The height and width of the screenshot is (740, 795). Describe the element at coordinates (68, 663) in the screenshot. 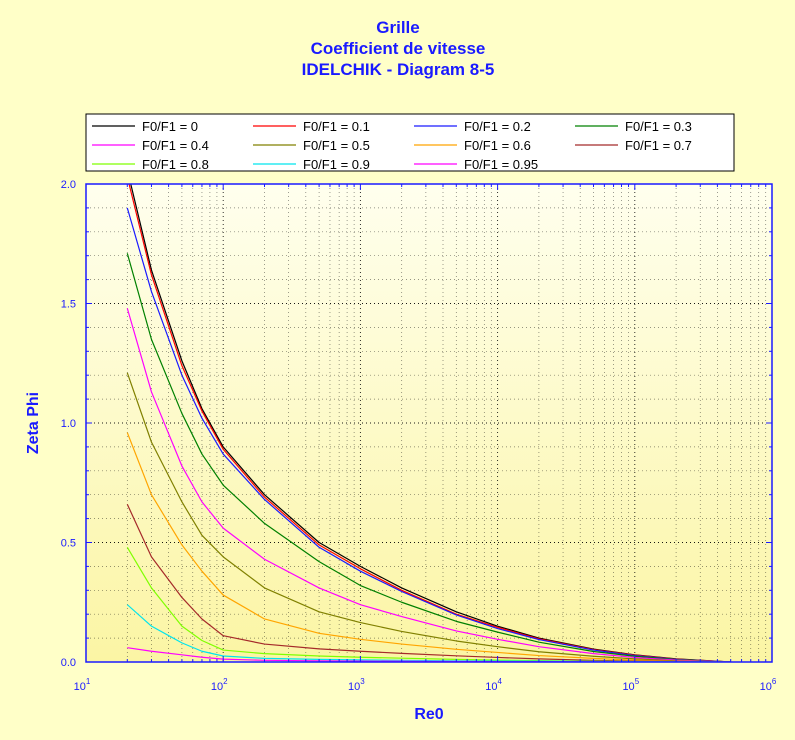

I see `y-tick-label: 0.0` at that location.